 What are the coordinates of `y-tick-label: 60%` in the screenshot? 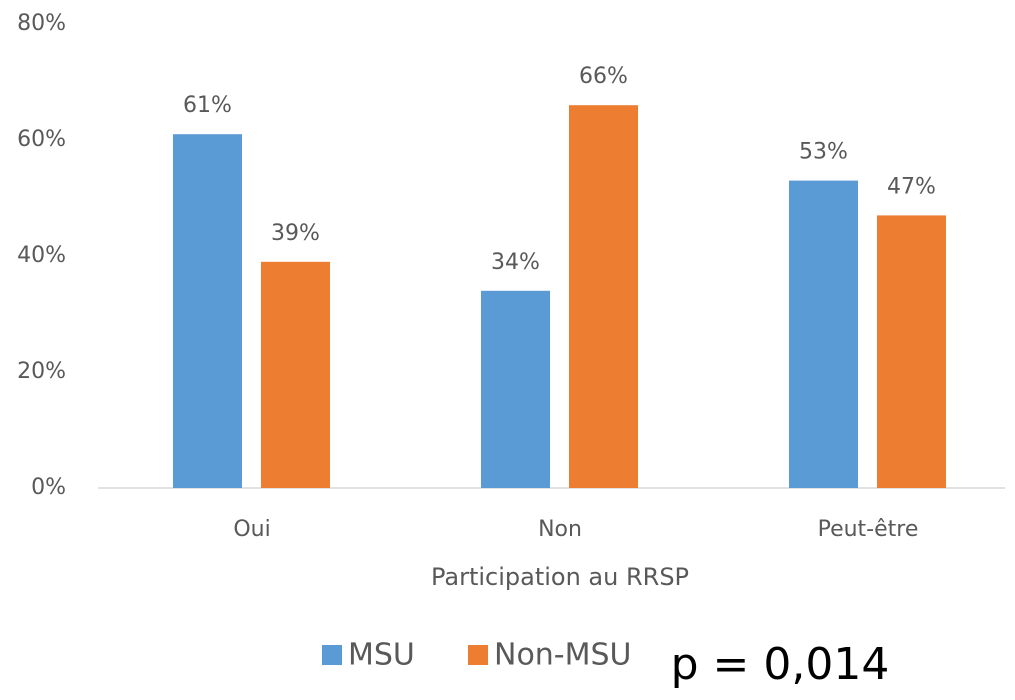 It's located at (41, 139).